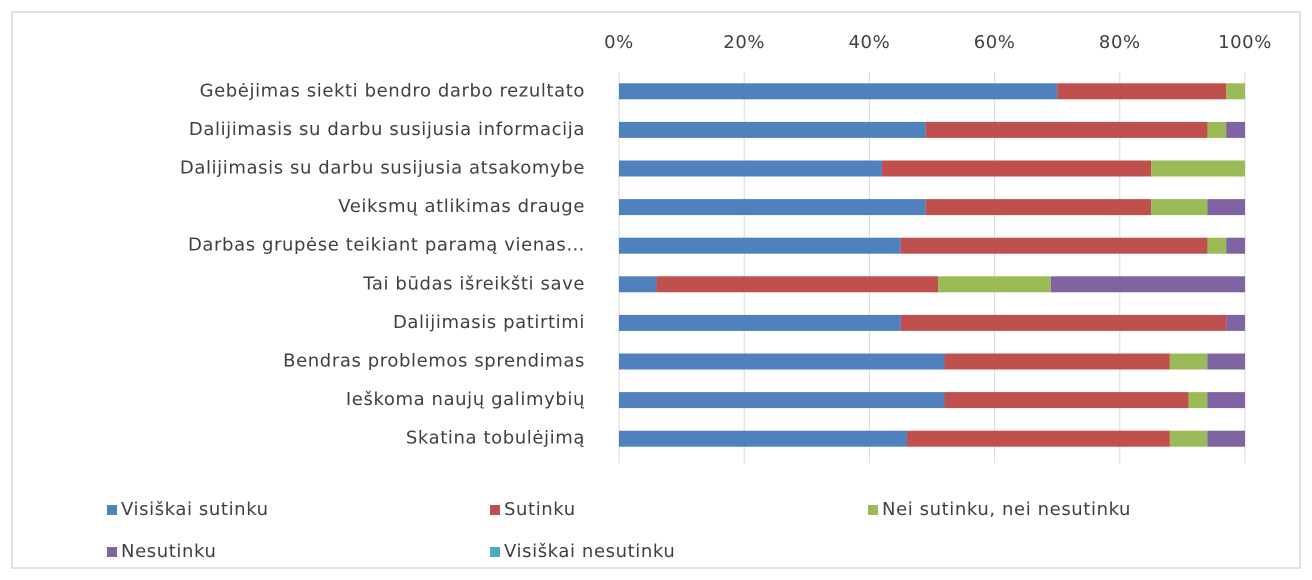  Describe the element at coordinates (489, 322) in the screenshot. I see `y-tick-label: Dalijimasis patirtimi` at that location.